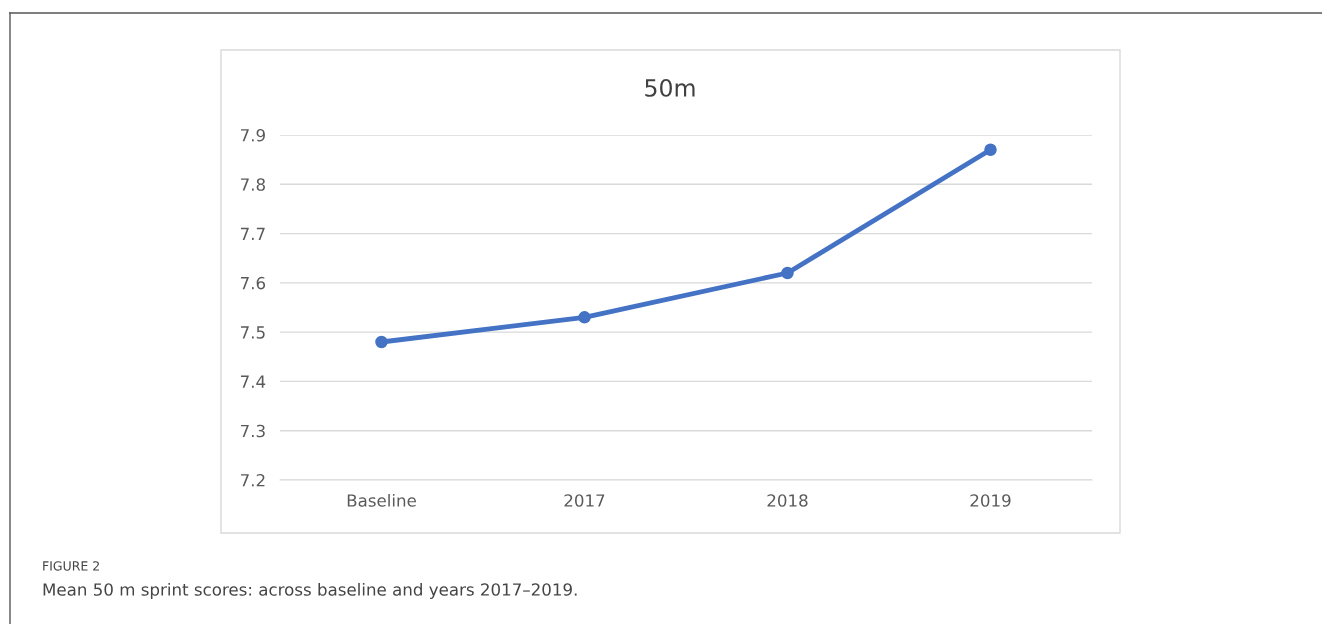 This screenshot has height=624, width=1322. What do you see at coordinates (584, 500) in the screenshot?
I see `x-tick-label: 2017` at bounding box center [584, 500].